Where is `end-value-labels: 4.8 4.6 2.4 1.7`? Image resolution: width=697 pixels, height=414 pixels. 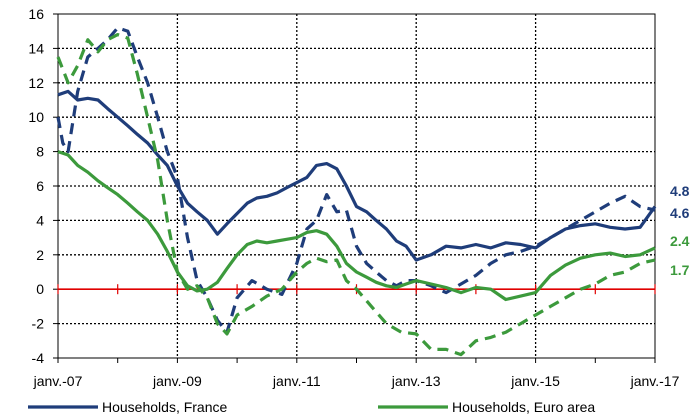 end-value-labels: 4.8 4.6 2.4 1.7 is located at coordinates (680, 230).